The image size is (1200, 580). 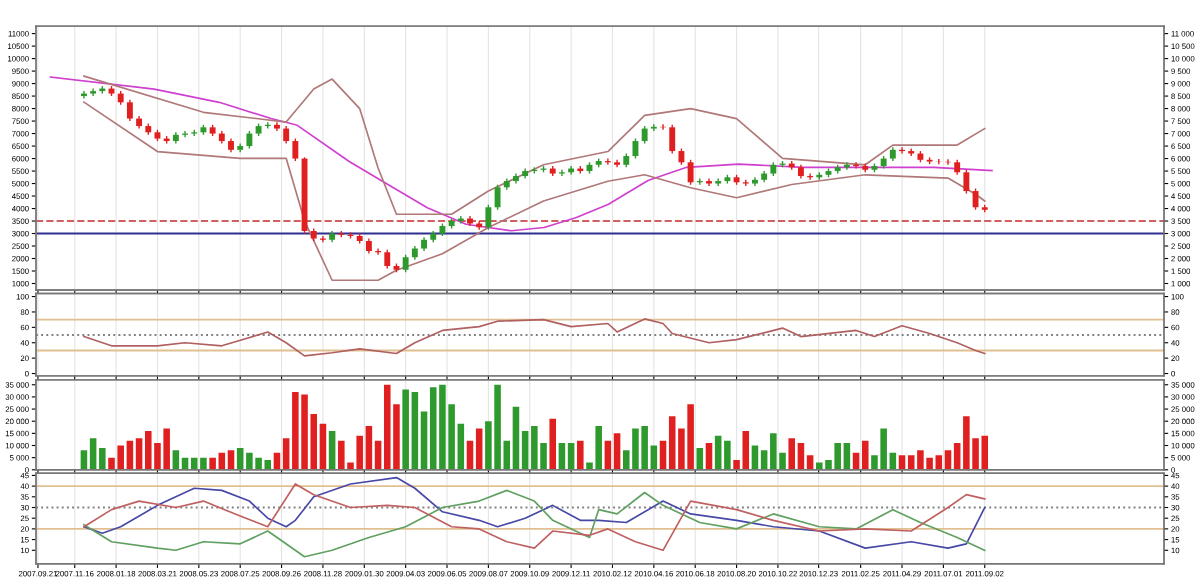 I want to click on line-series, so click(x=534, y=337).